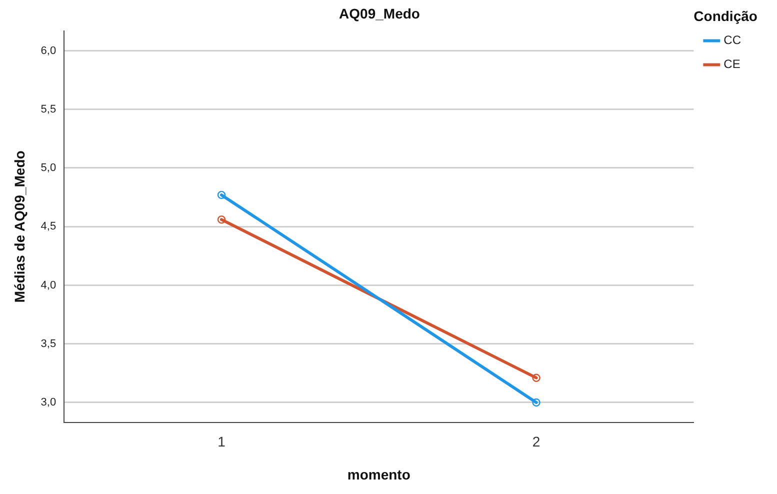 The width and height of the screenshot is (777, 494). What do you see at coordinates (726, 16) in the screenshot?
I see `legend-title: Condição` at bounding box center [726, 16].